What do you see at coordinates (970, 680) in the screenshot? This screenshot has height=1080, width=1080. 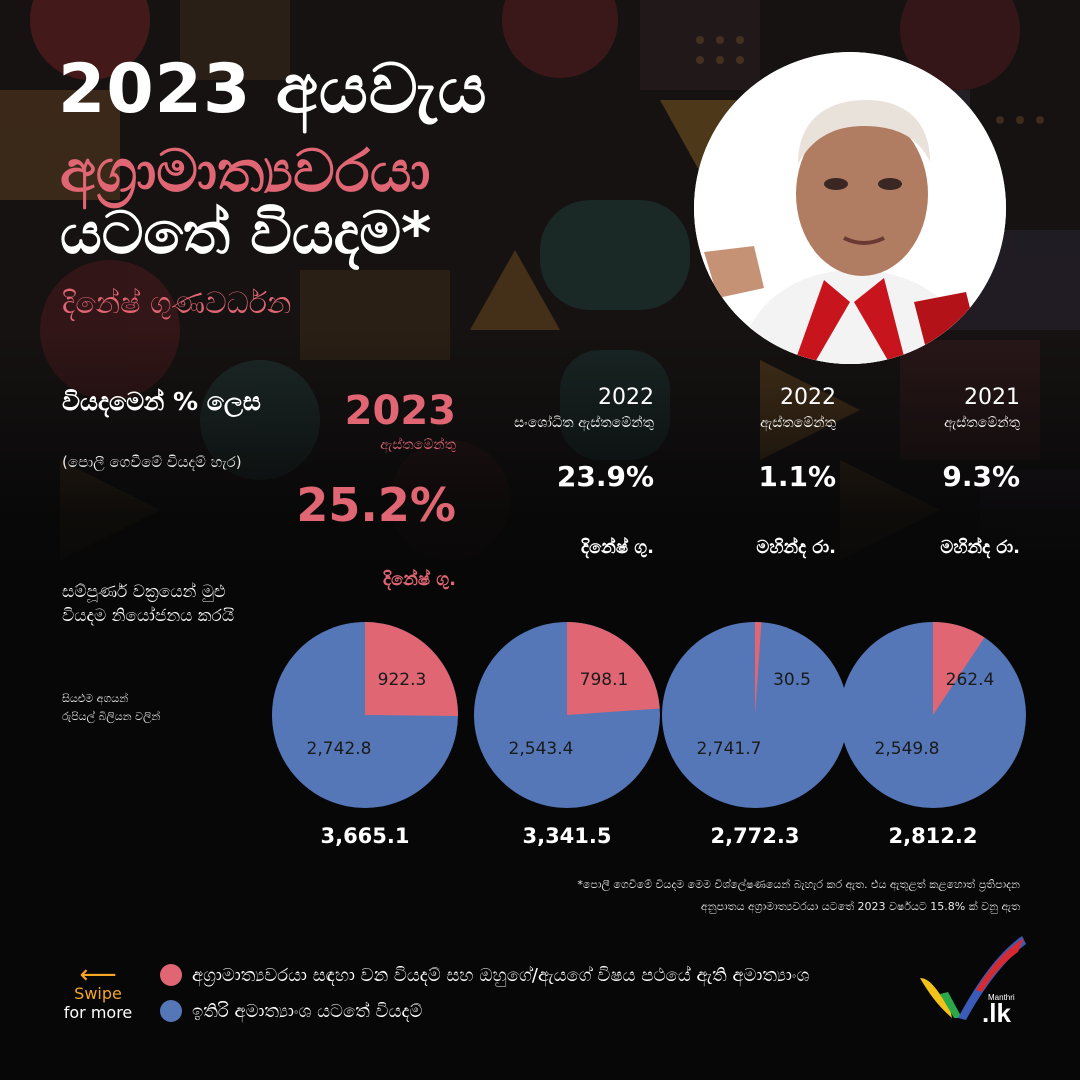 I see `pie-label-pm: 262.4` at bounding box center [970, 680].